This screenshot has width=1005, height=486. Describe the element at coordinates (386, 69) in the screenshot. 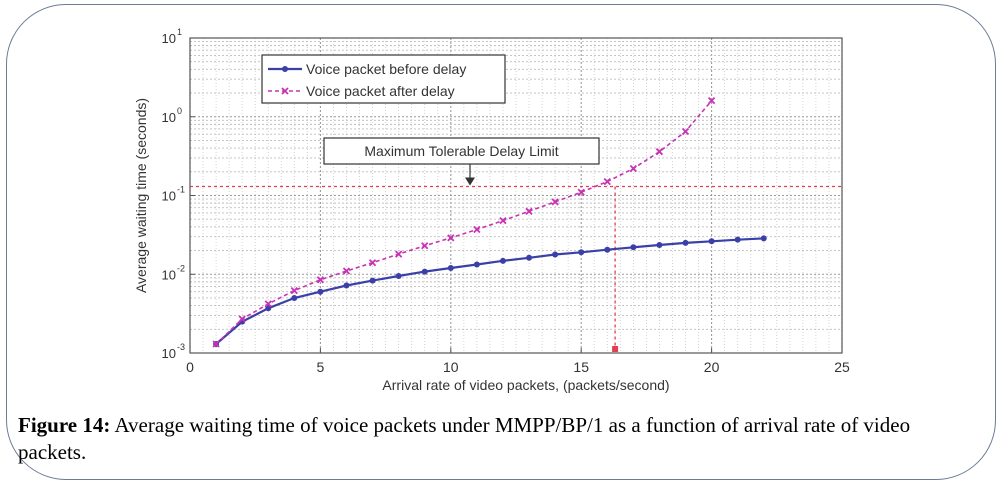

I see `legend-label: Voice packet before delay` at that location.